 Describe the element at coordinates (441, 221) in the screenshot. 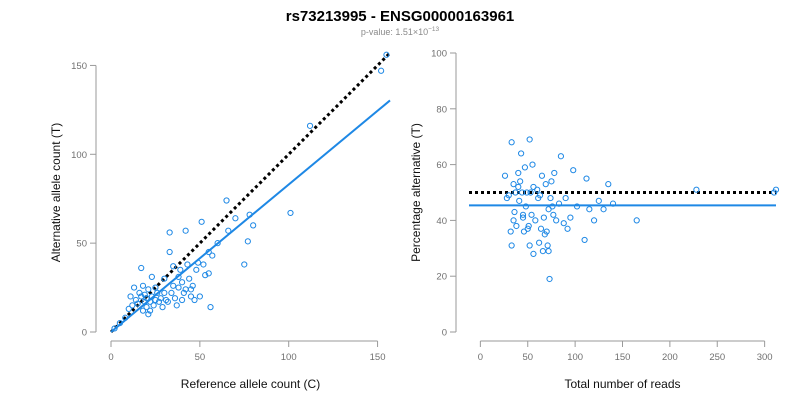

I see `right-y-tick-label: 40` at that location.